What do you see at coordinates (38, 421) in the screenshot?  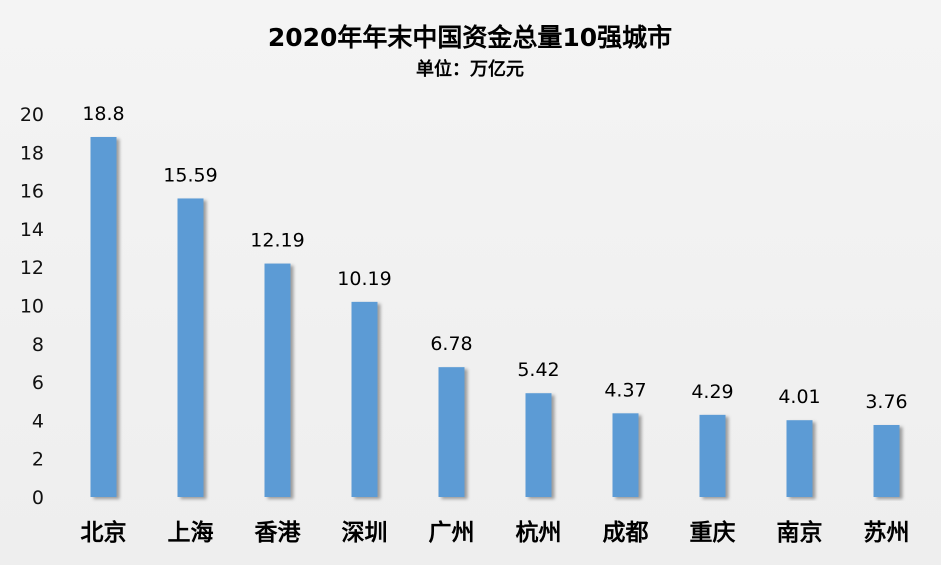 I see `y-tick-label: 4` at bounding box center [38, 421].